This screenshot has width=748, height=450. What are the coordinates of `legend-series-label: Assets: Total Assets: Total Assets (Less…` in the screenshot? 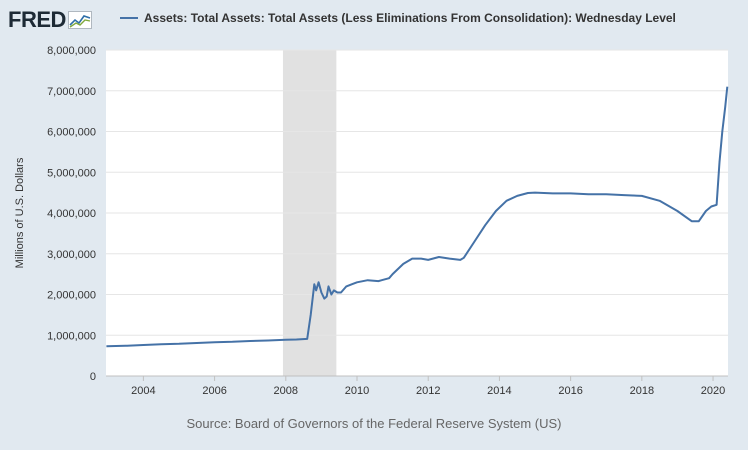 It's located at (410, 18).